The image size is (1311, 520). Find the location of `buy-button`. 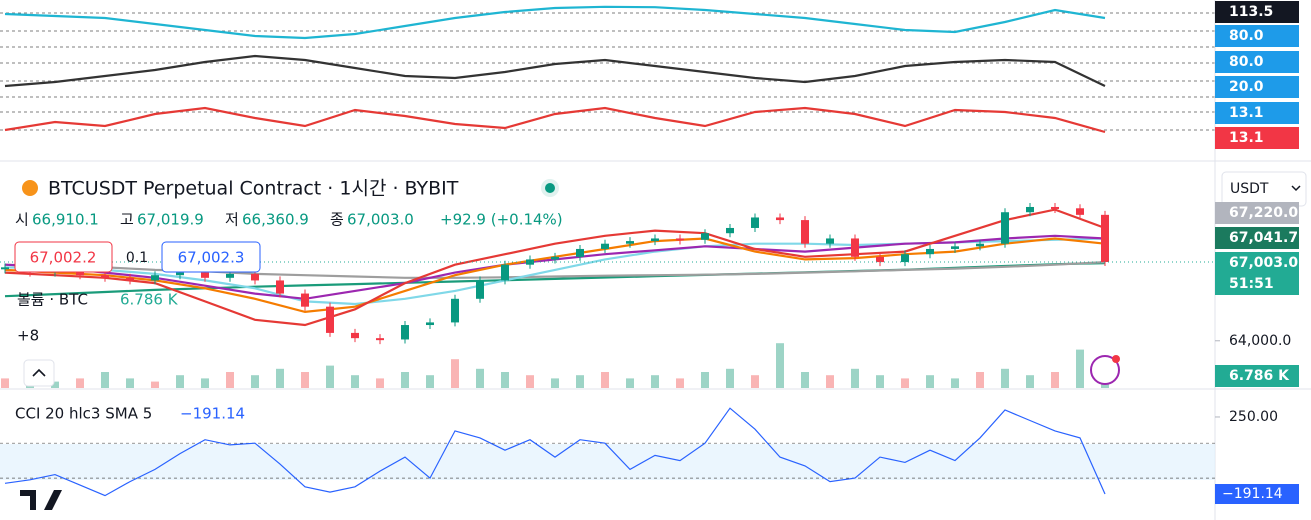

buy-button is located at coordinates (211, 257).